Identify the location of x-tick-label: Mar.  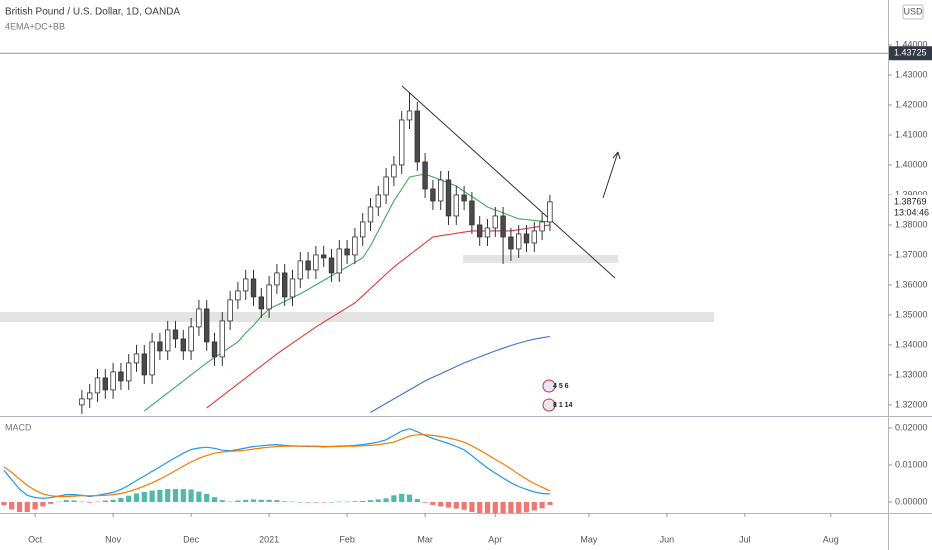
(425, 539).